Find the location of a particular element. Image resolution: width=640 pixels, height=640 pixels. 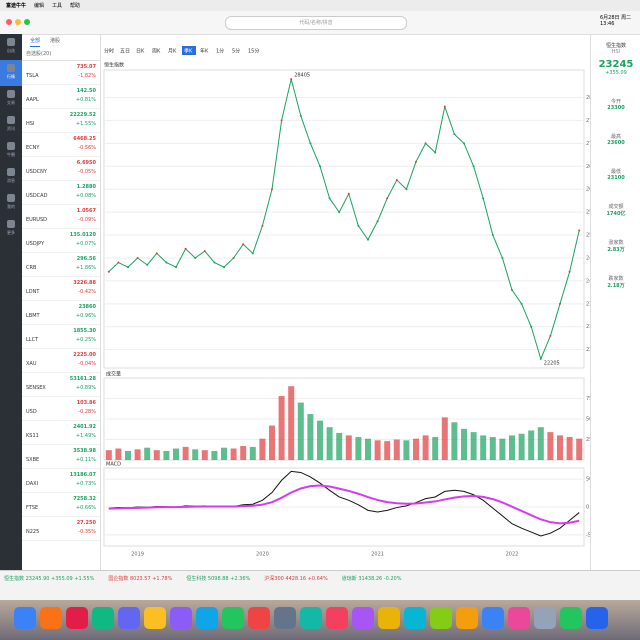

sidebar-item: 牛圈 is located at coordinates (11, 151).